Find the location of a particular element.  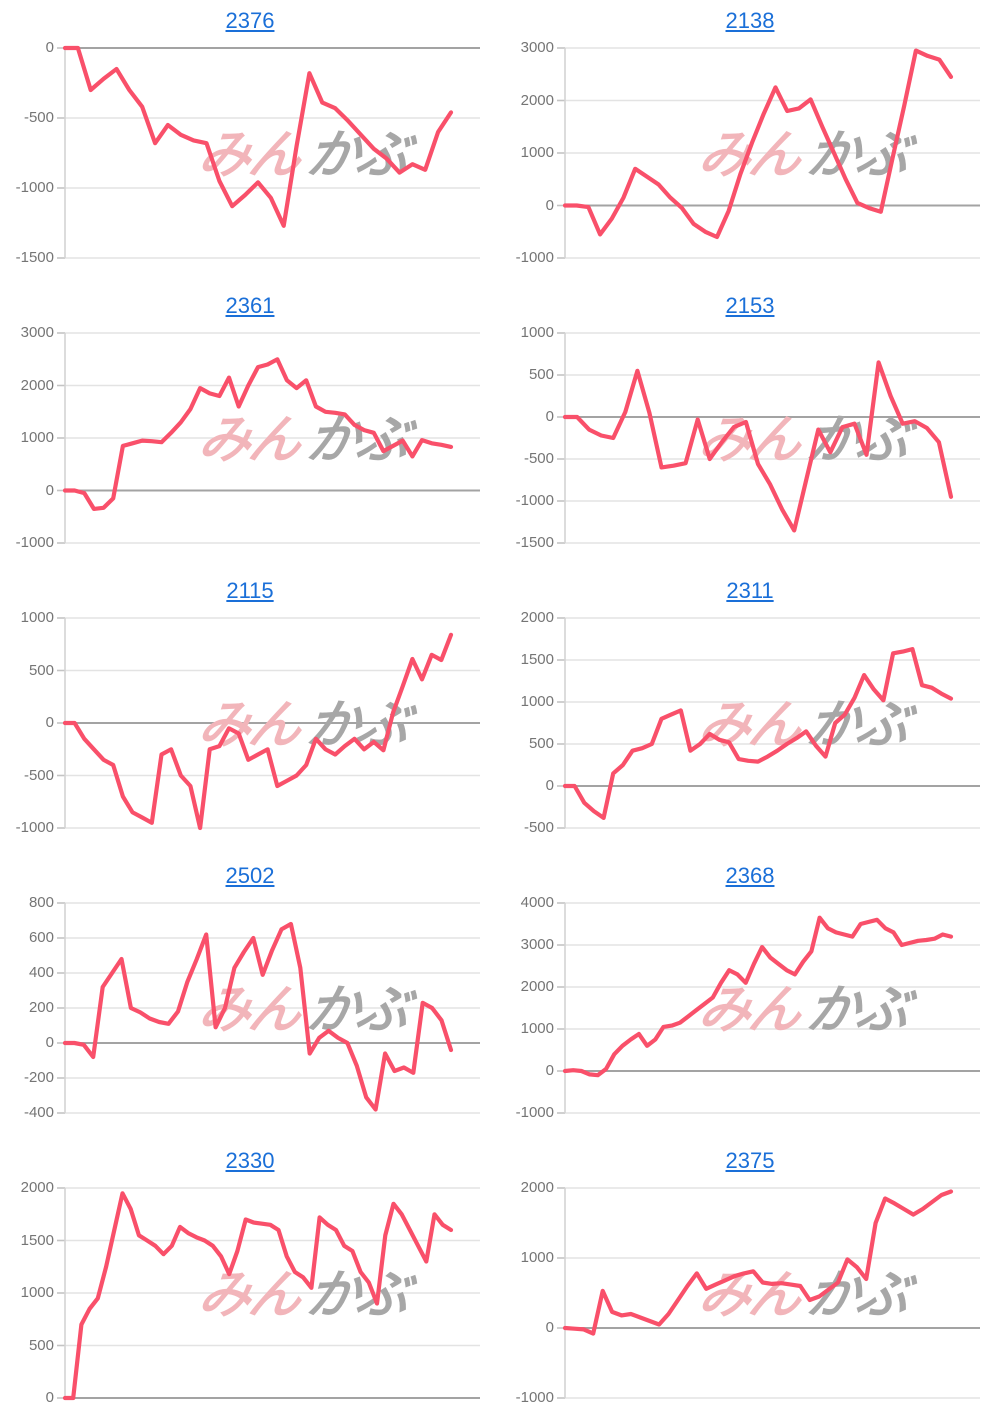

chart-card-2368: 2368 4000 3000 2000 1000 0 -1000 みんかぶ is located at coordinates (750, 997).